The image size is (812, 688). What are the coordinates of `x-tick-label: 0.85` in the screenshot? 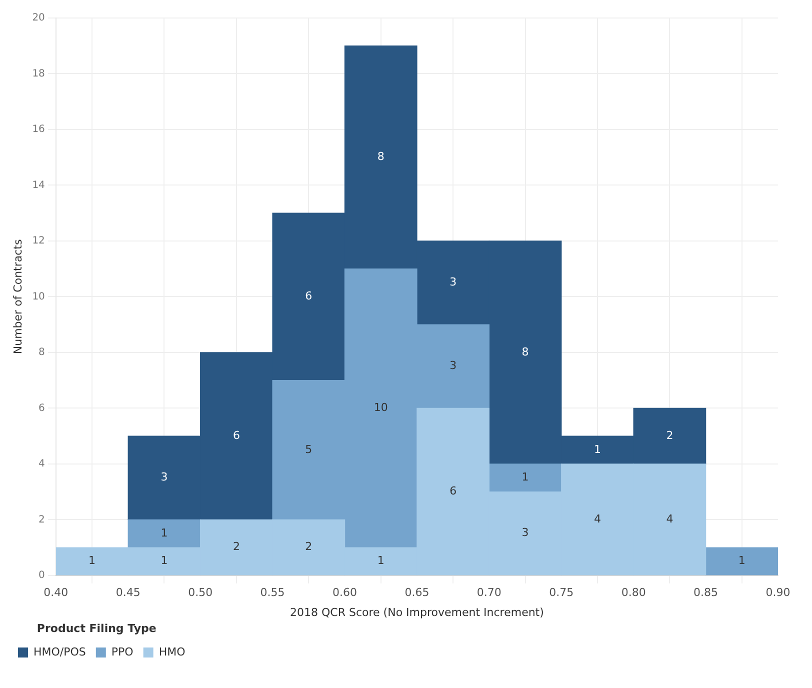 It's located at (706, 592).